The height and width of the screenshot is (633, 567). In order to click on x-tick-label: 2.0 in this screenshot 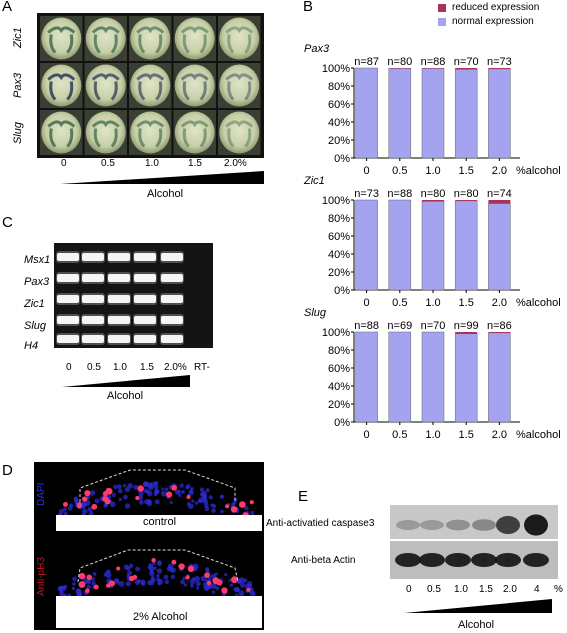, I will do `click(499, 435)`.